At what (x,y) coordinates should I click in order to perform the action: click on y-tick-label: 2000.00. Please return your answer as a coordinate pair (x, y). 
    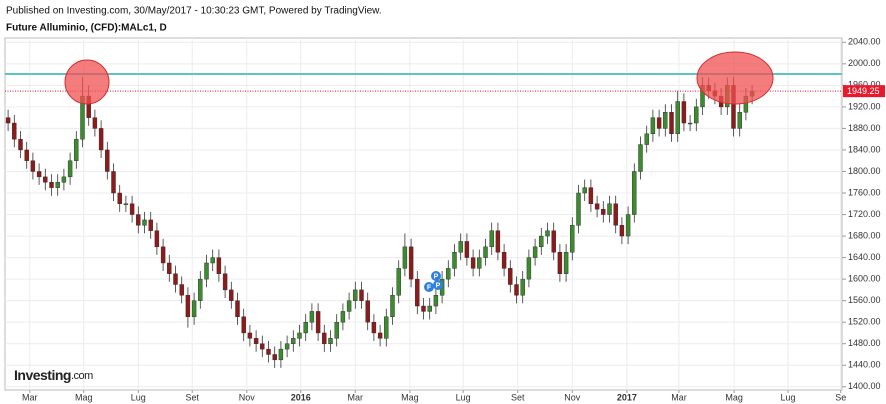
    Looking at the image, I should click on (864, 63).